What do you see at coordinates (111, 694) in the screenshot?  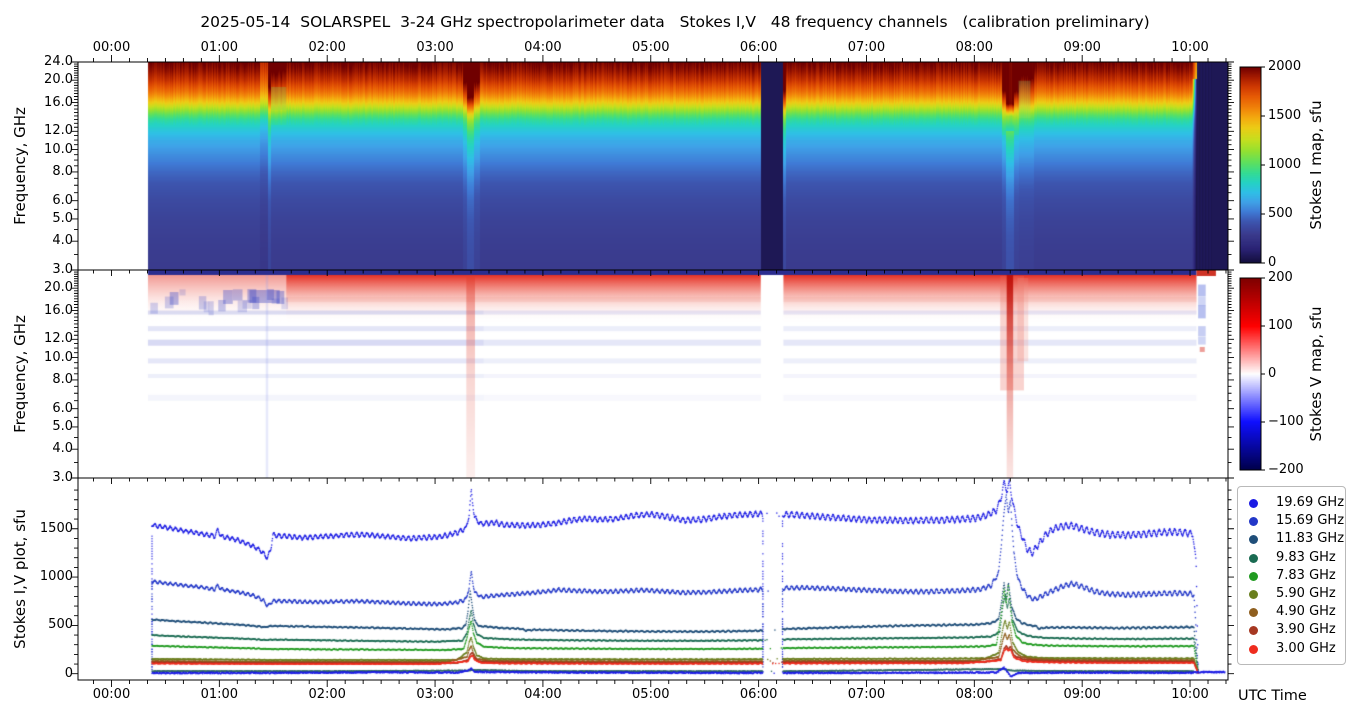 I see `x-tick-label-bottom: 00:00` at bounding box center [111, 694].